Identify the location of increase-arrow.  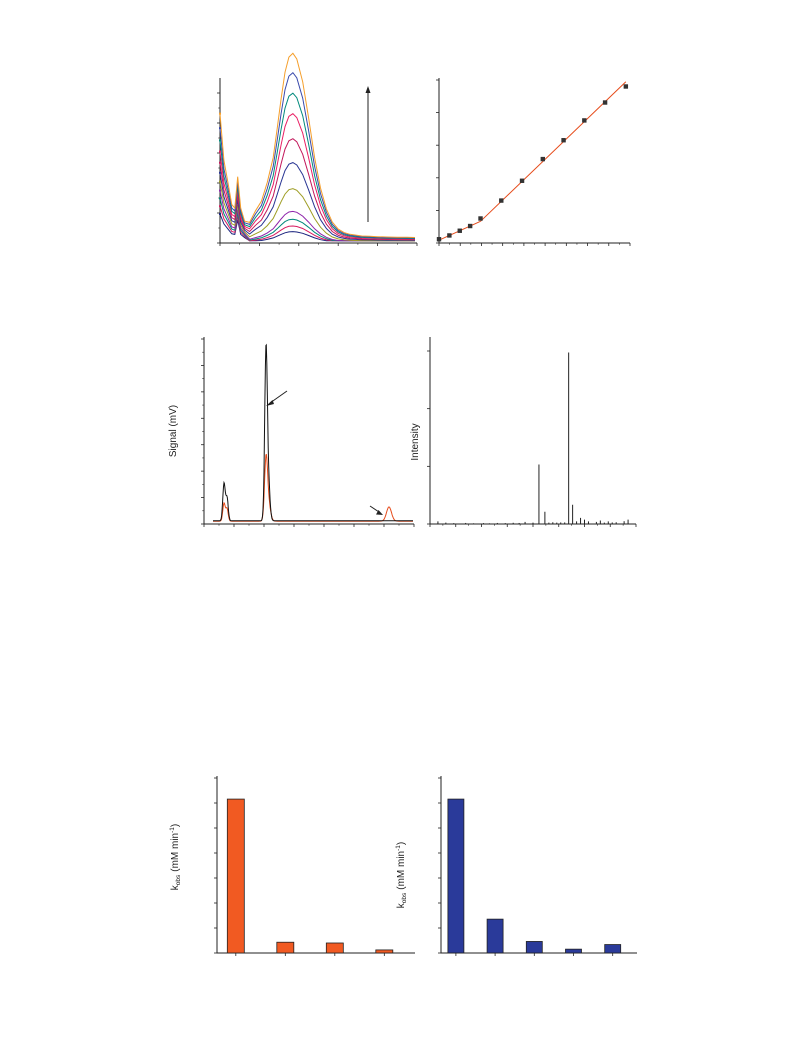
(368, 154).